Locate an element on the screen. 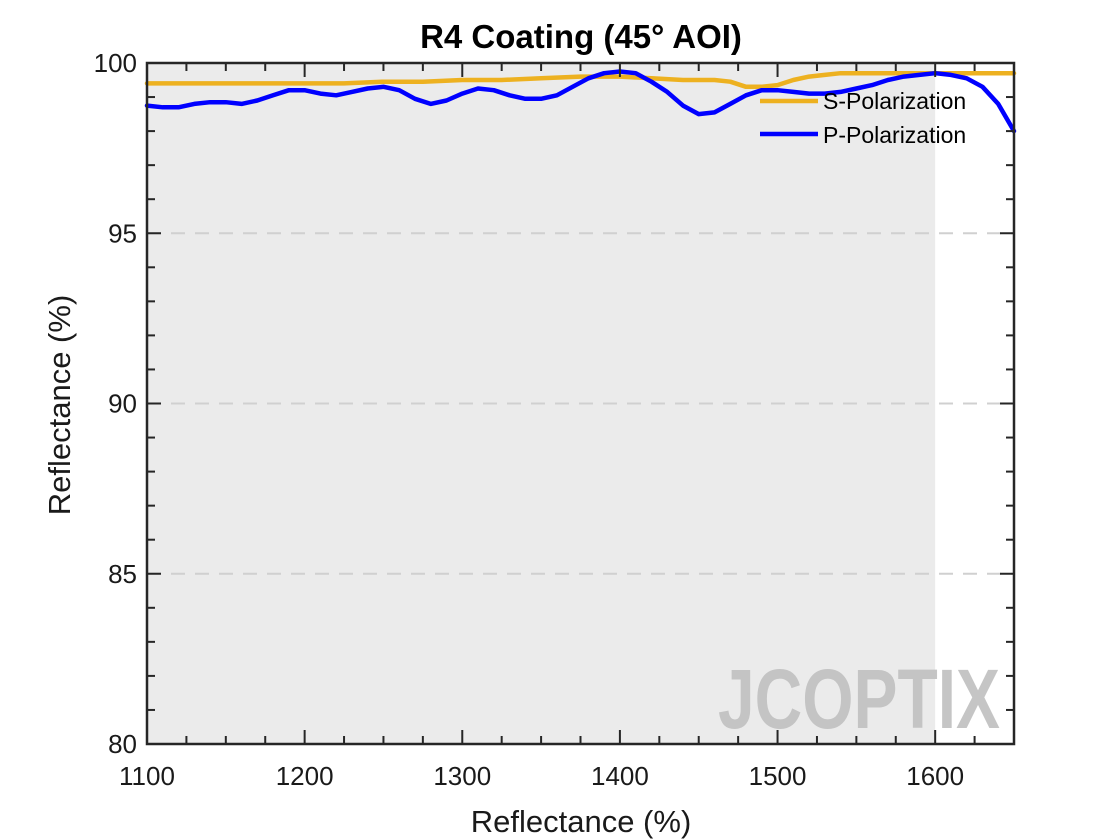  y-tick-label-85: 85 is located at coordinates (122, 574).